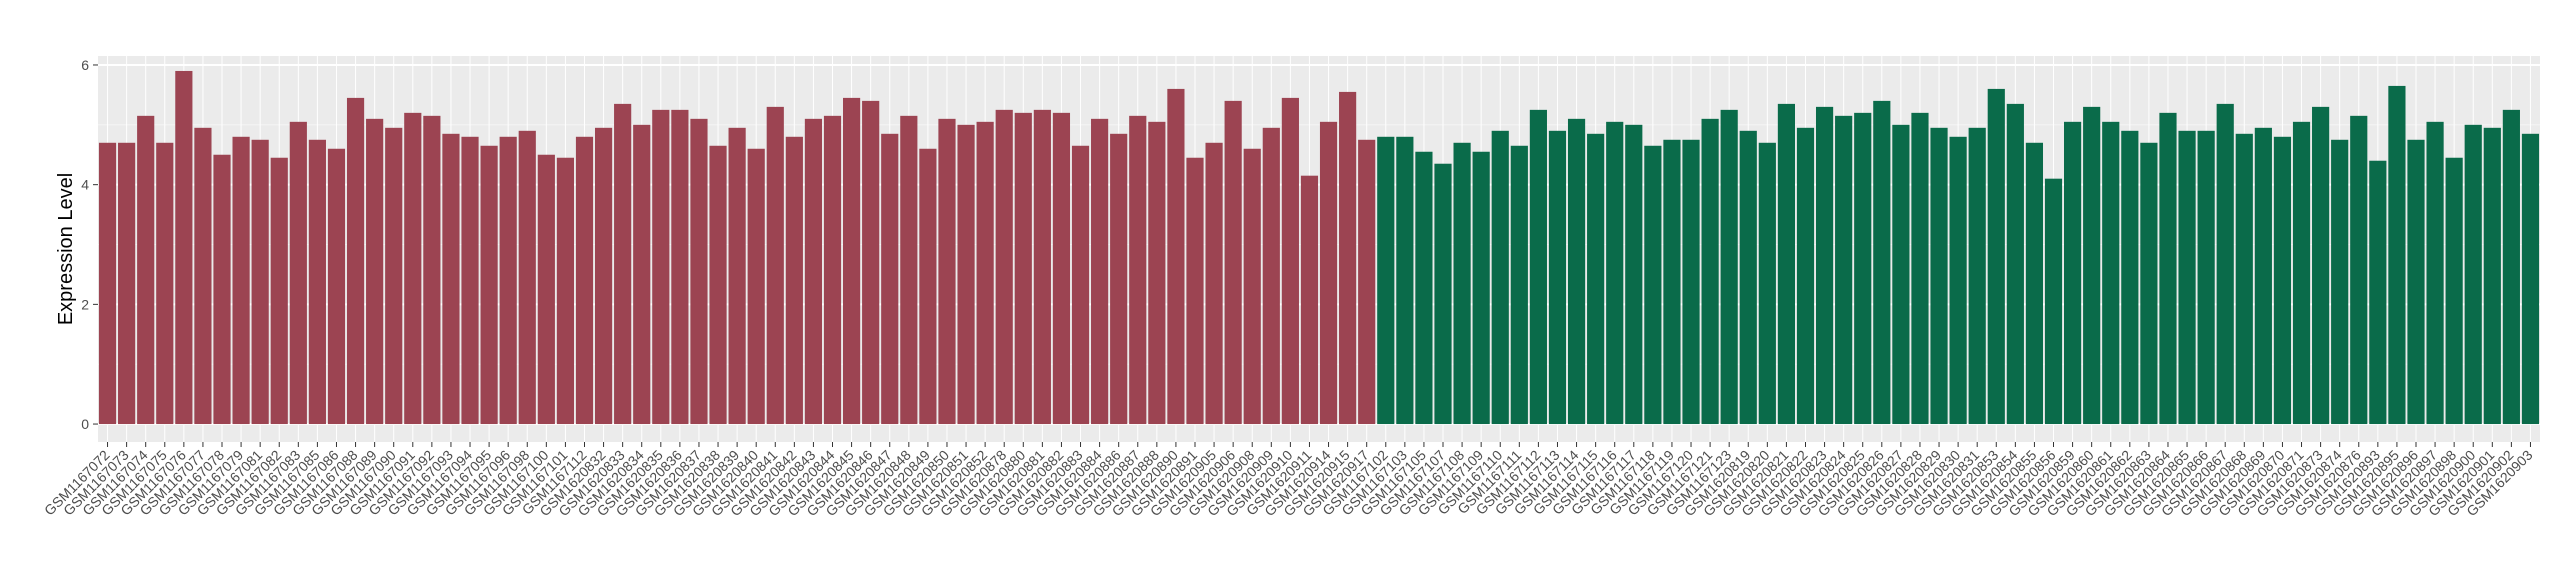 Image resolution: width=2560 pixels, height=585 pixels. What do you see at coordinates (1348, 258) in the screenshot?
I see `bar-GSM1620915` at bounding box center [1348, 258].